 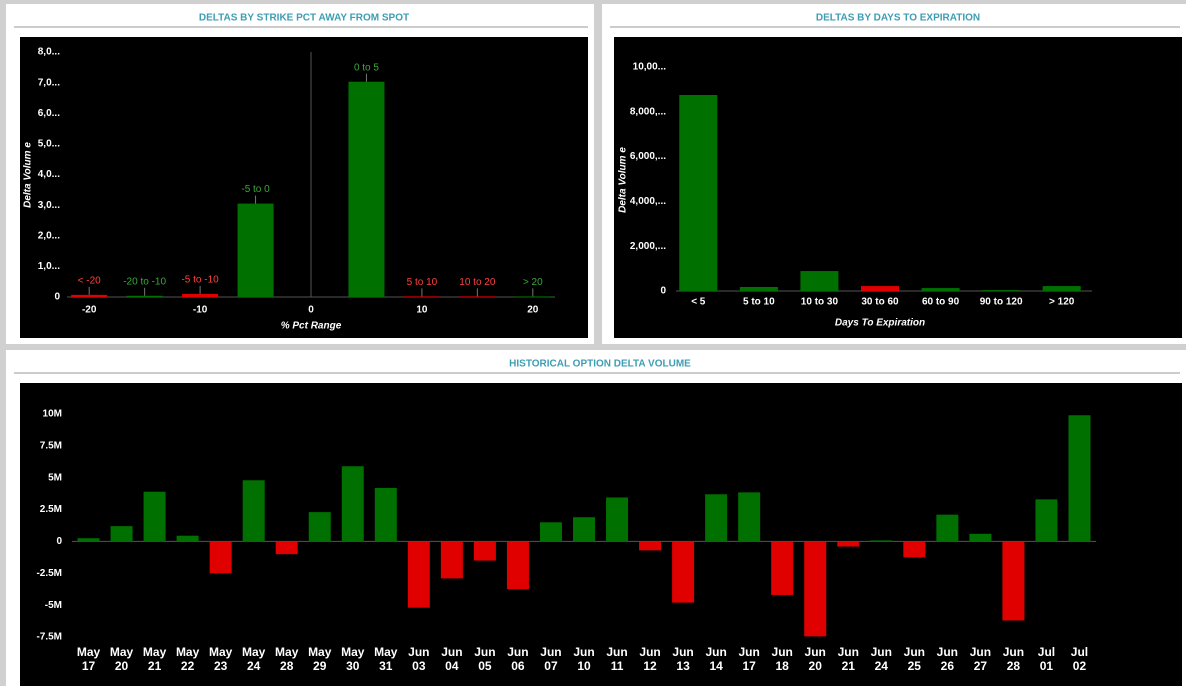 What do you see at coordinates (28, 175) in the screenshot?
I see `y-axis-label: Delta Volum e` at bounding box center [28, 175].